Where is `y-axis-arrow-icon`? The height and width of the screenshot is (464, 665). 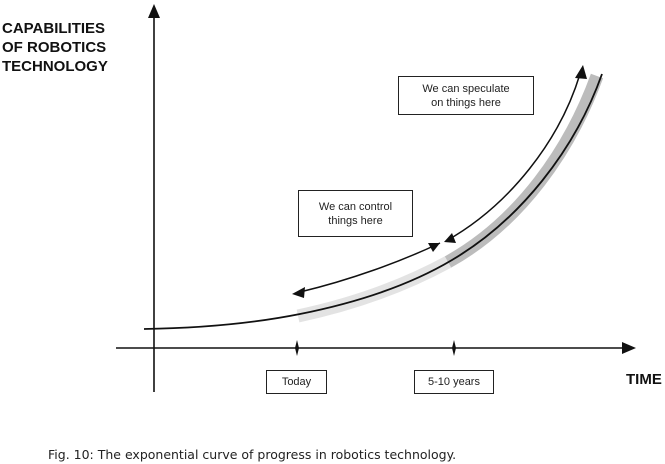
y-axis-arrow-icon is located at coordinates (154, 11).